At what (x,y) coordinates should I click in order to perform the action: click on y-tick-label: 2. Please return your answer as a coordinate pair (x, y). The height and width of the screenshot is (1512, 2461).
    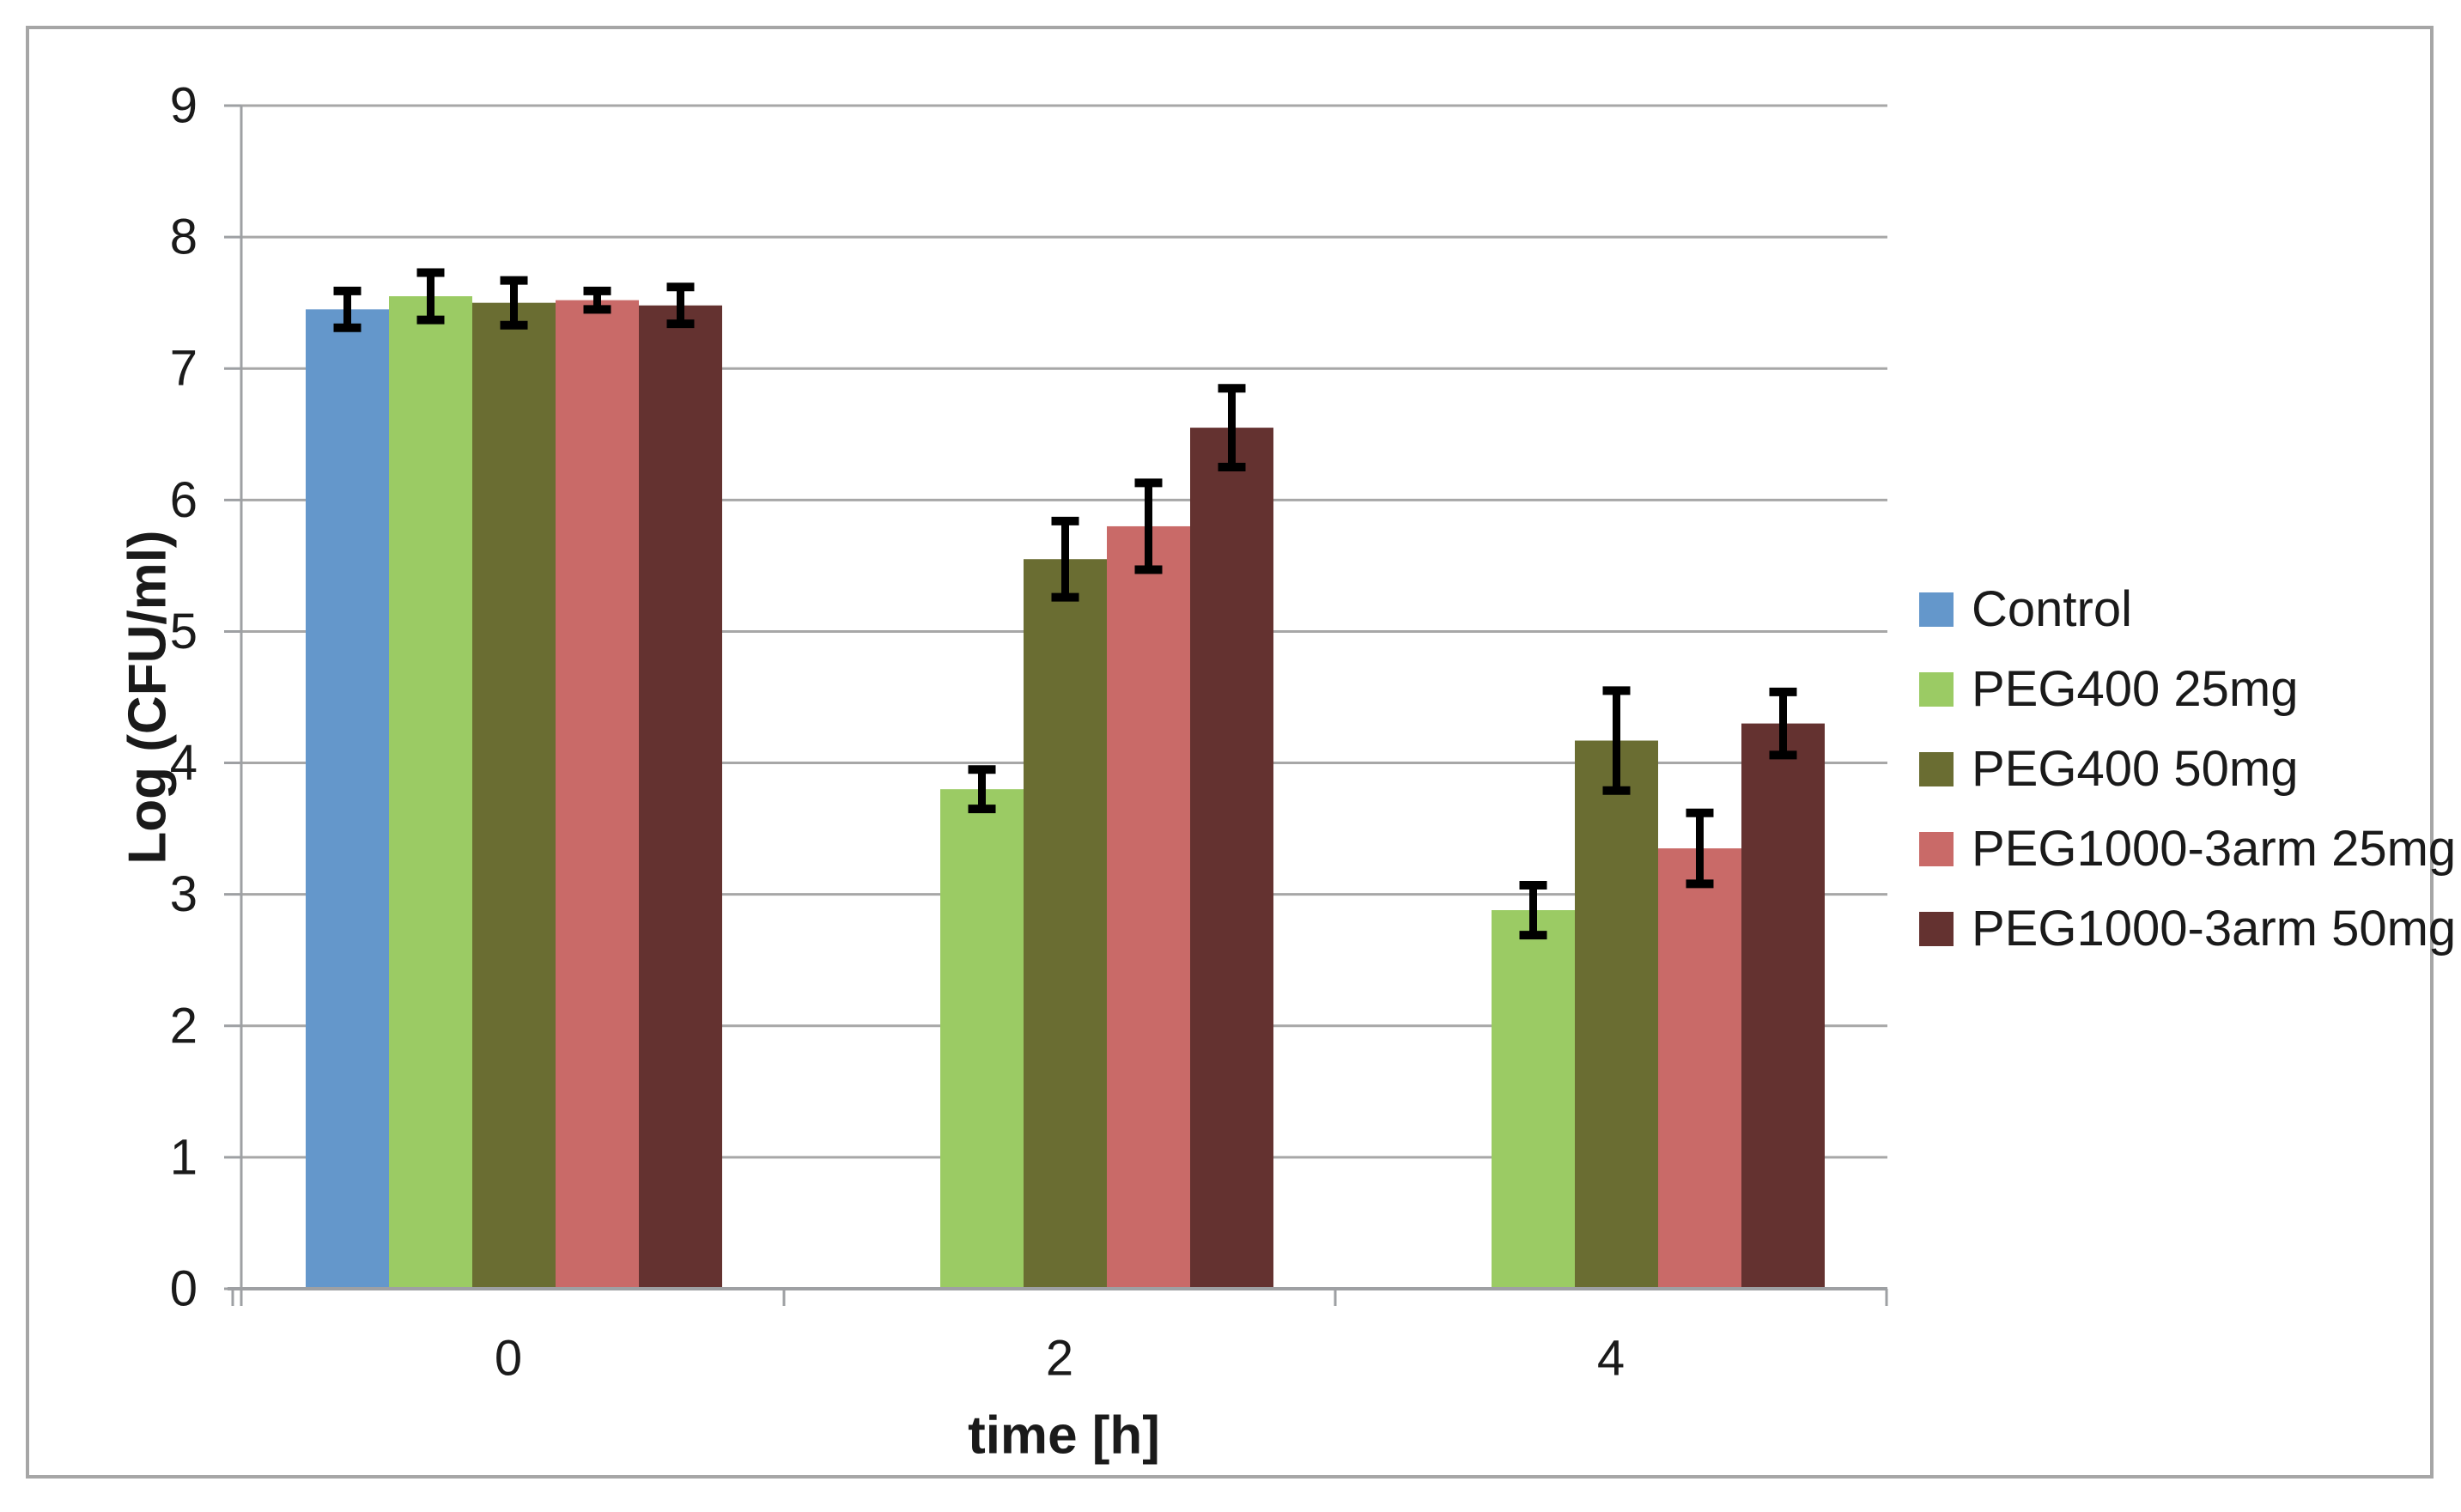
    Looking at the image, I should click on (183, 1026).